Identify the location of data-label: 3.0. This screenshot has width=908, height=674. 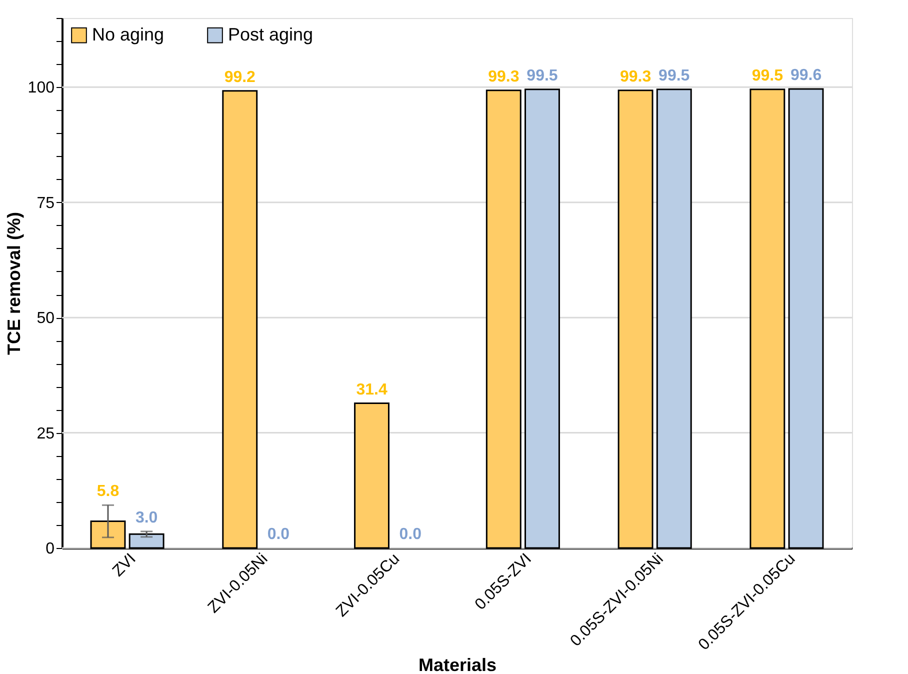
(146, 517).